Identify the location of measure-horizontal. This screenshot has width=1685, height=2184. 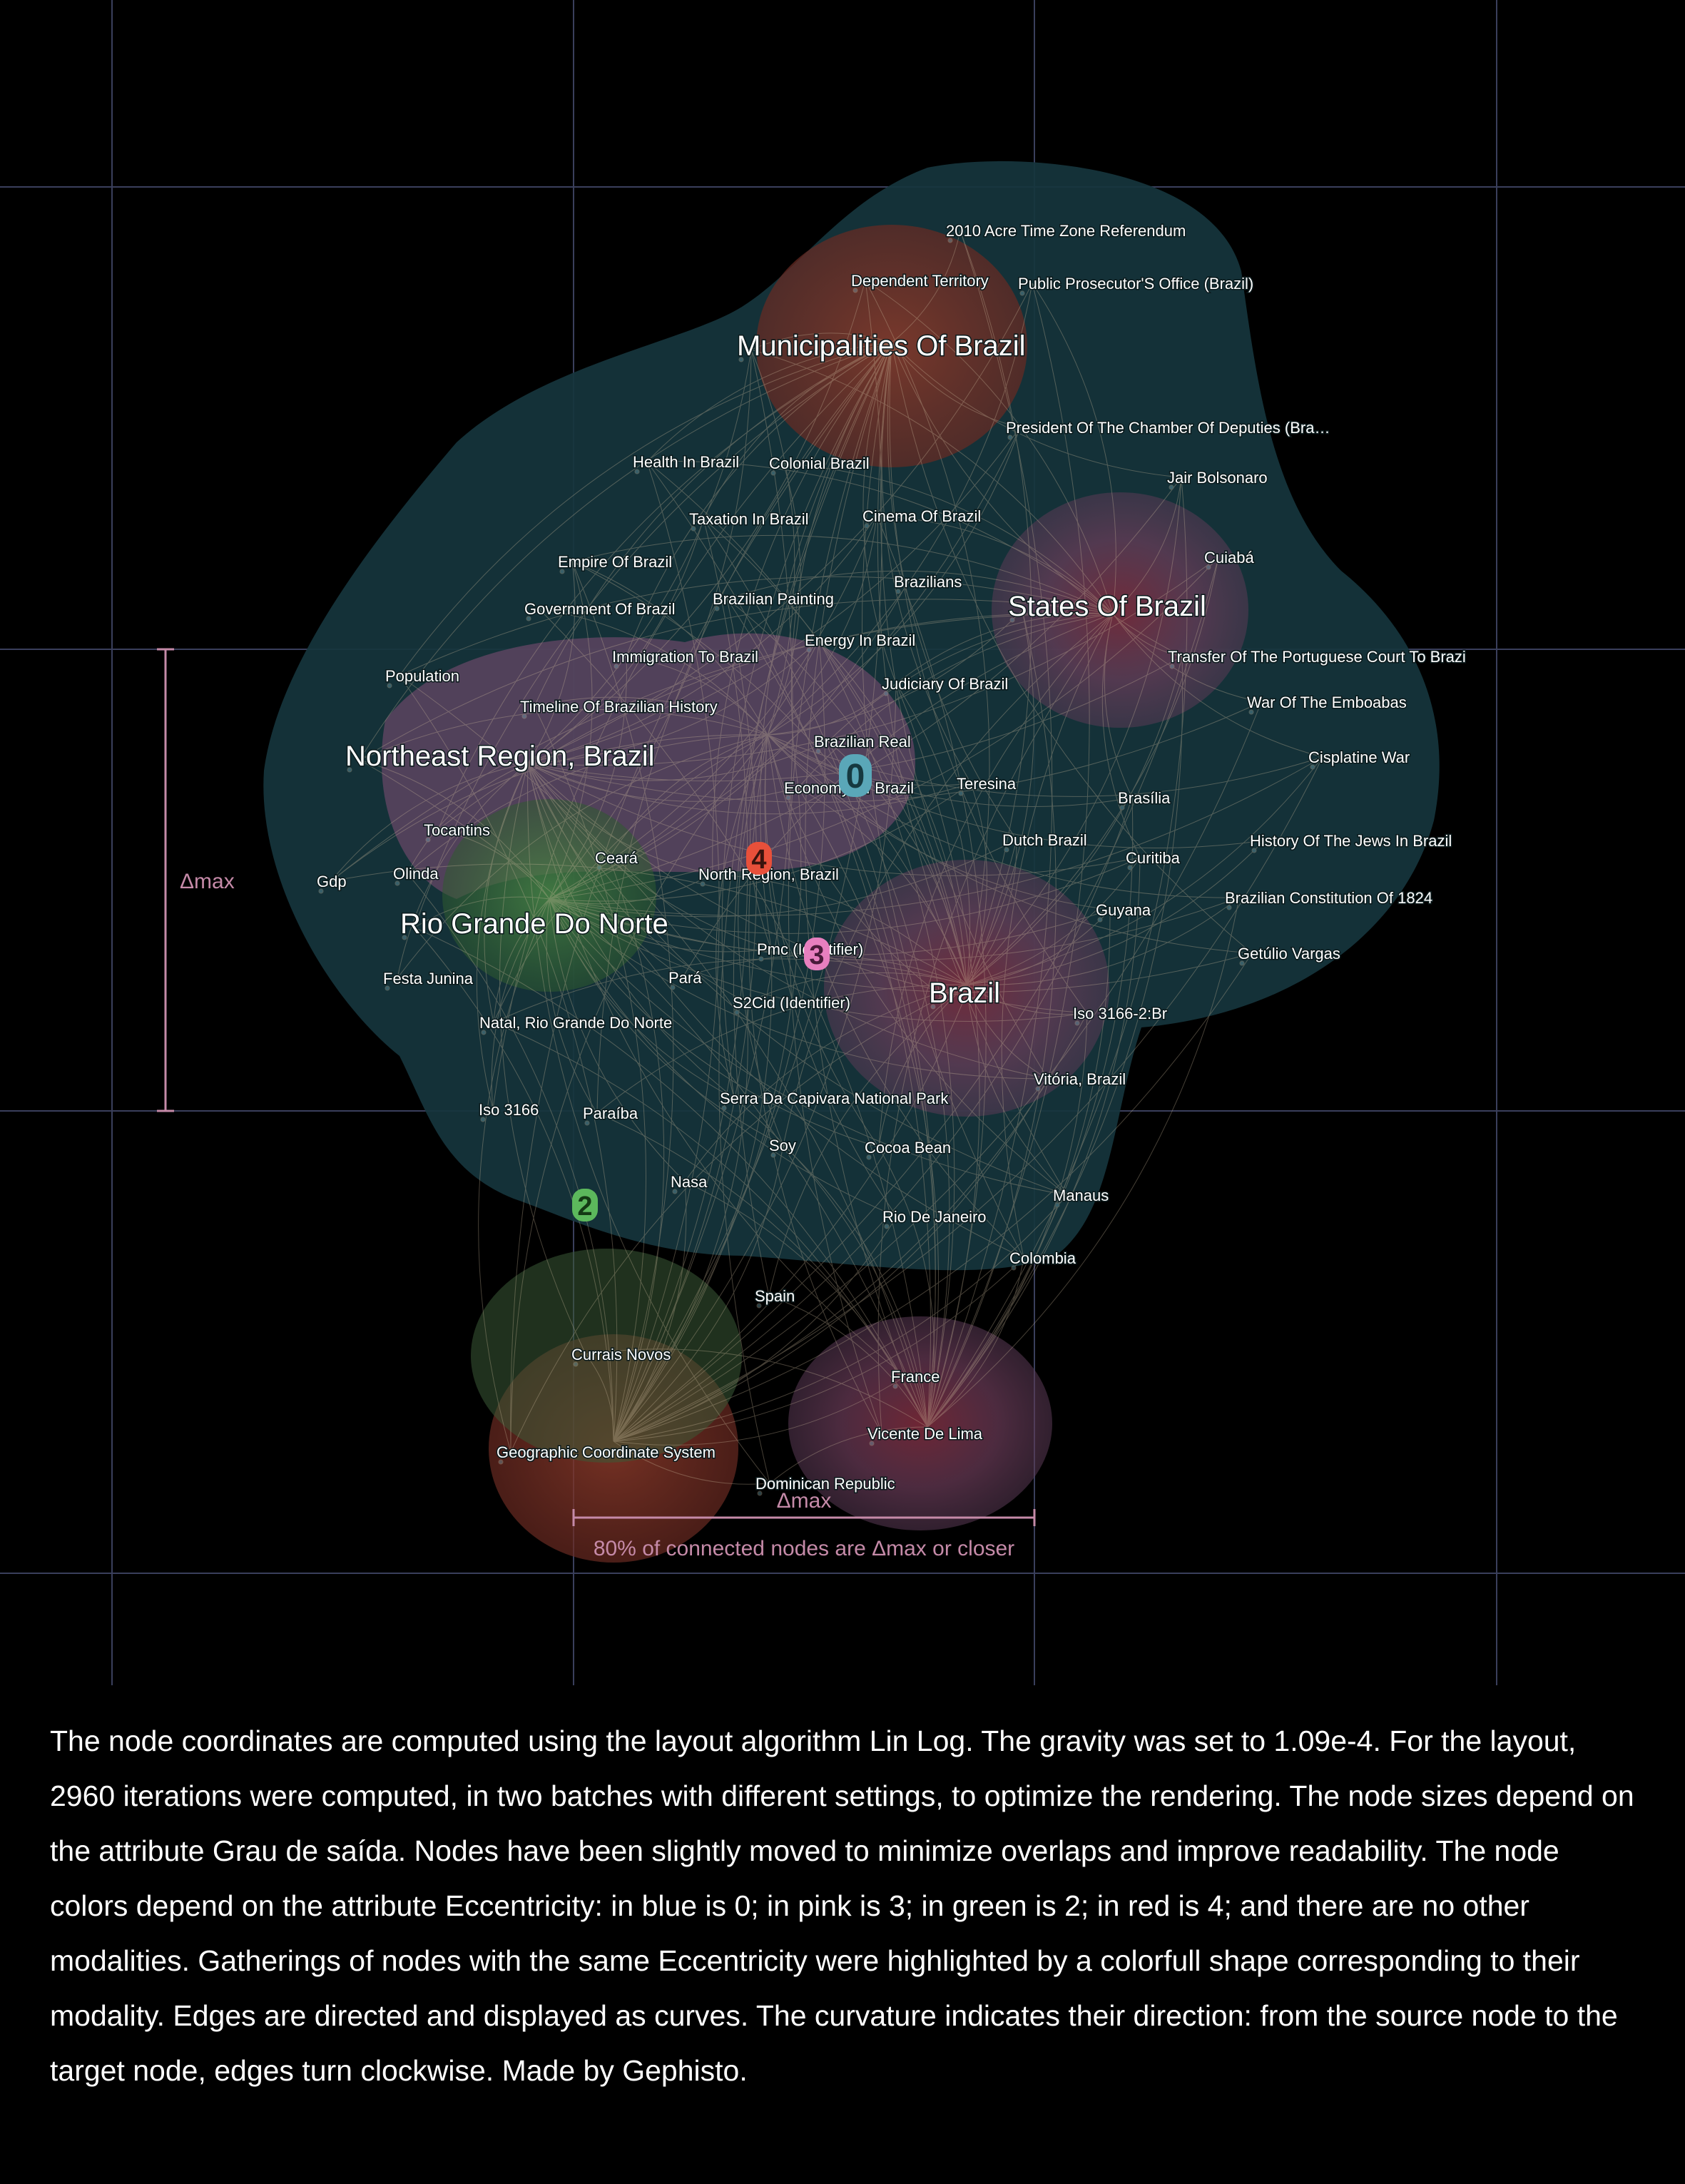
(804, 1517).